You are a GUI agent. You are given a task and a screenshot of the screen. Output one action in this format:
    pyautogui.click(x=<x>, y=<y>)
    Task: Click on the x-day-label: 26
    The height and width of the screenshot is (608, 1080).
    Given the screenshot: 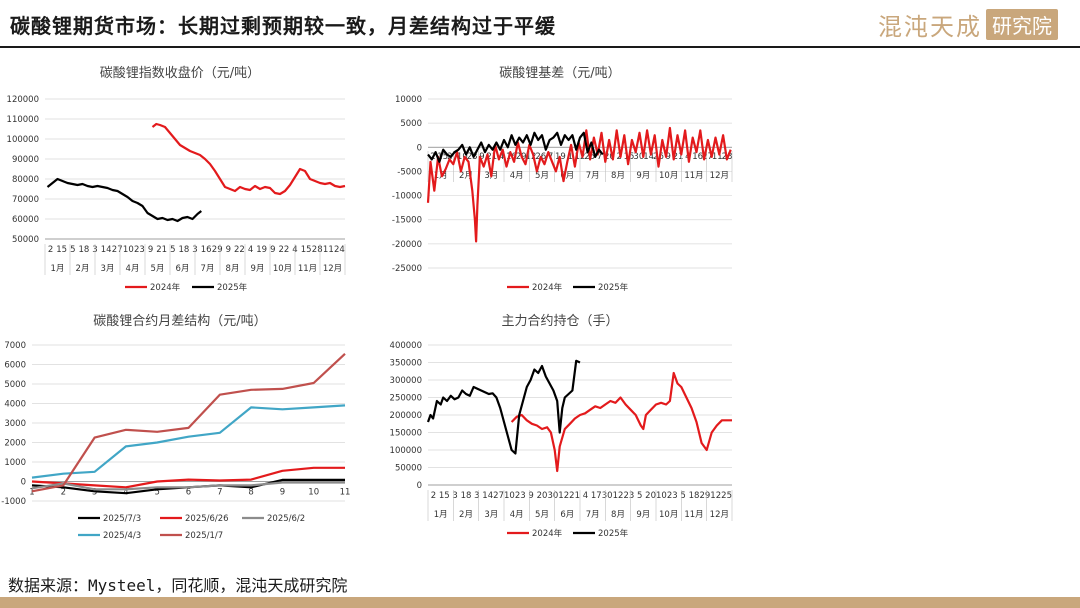 What is the action you would take?
    pyautogui.click(x=658, y=157)
    